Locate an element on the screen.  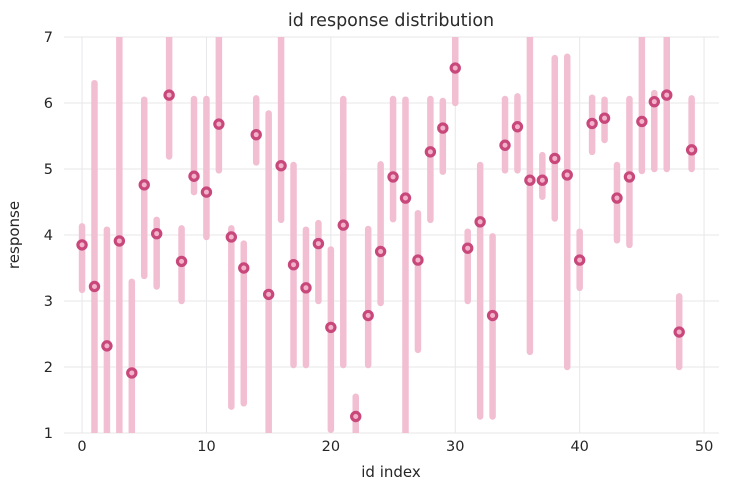
y-tick-label: 7 is located at coordinates (48, 38).